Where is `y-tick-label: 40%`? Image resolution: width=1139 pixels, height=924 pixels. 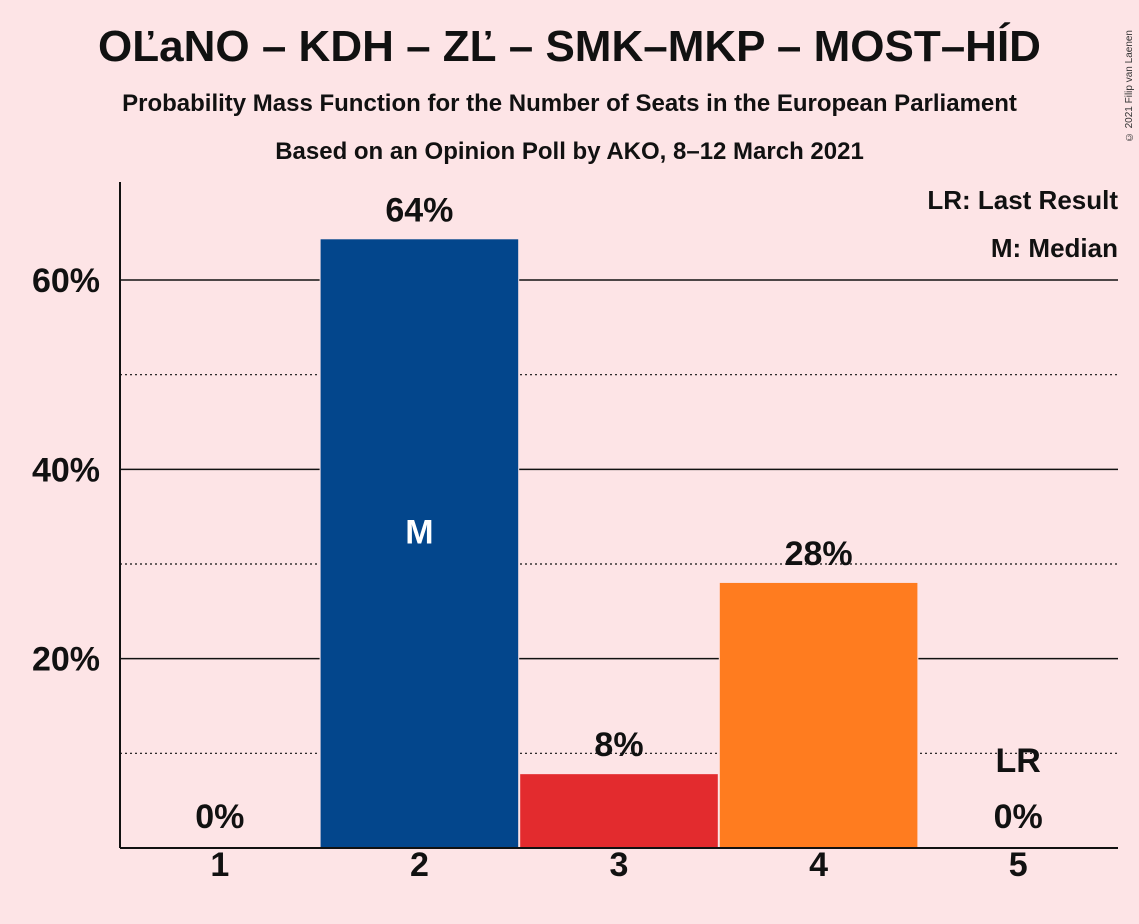
y-tick-label: 40% is located at coordinates (66, 470).